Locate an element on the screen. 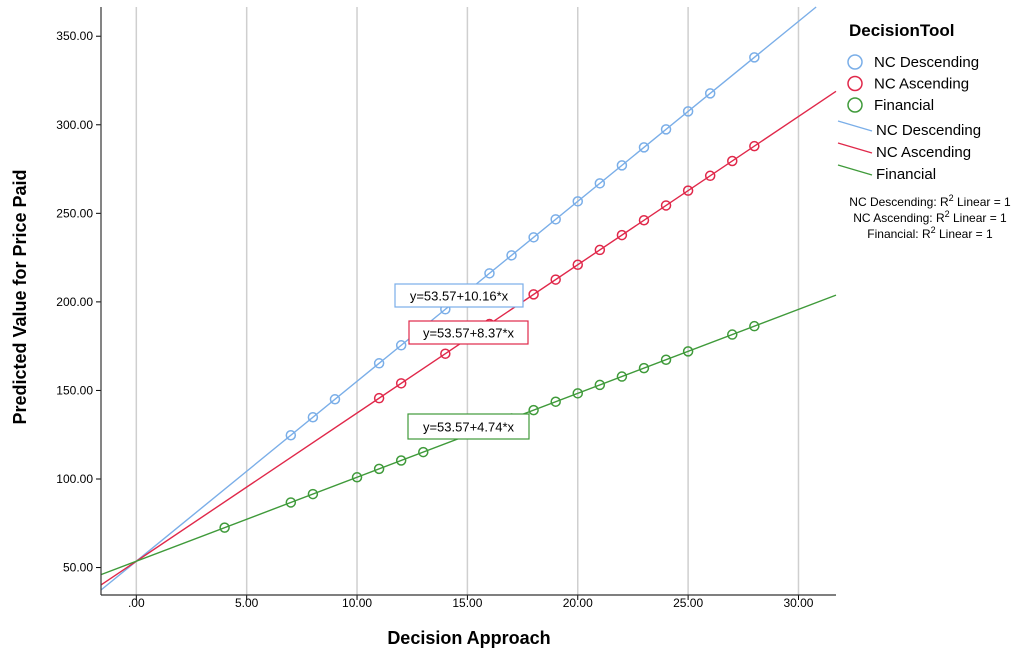  x-tick-label: .00 is located at coordinates (136, 603).